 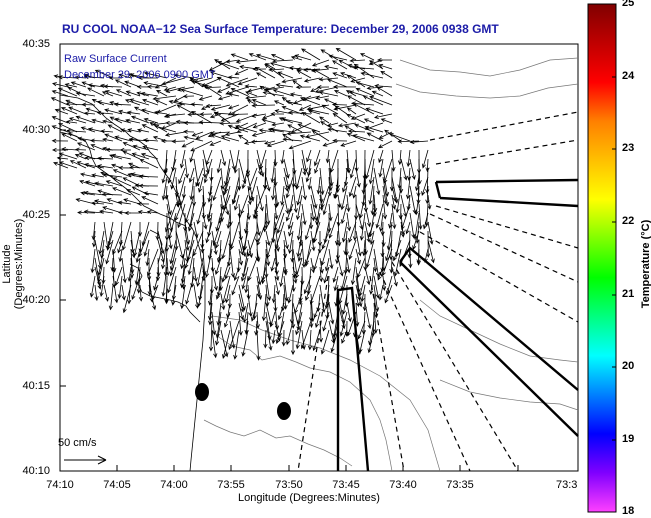 What do you see at coordinates (628, 511) in the screenshot?
I see `colorbar-tick-label: 18` at bounding box center [628, 511].